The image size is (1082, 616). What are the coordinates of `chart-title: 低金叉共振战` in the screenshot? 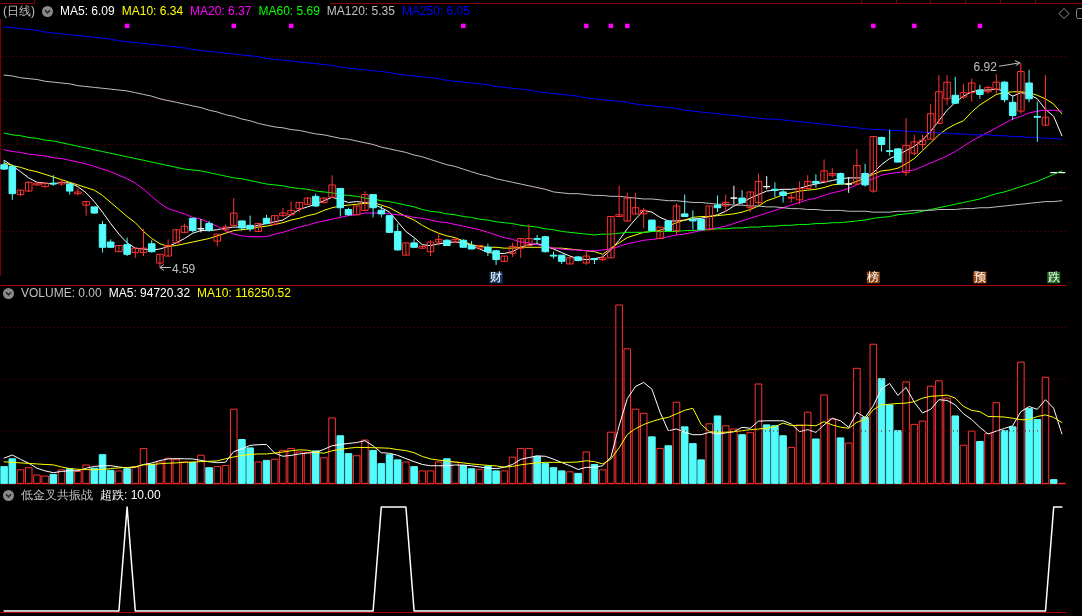 It's located at (57, 495).